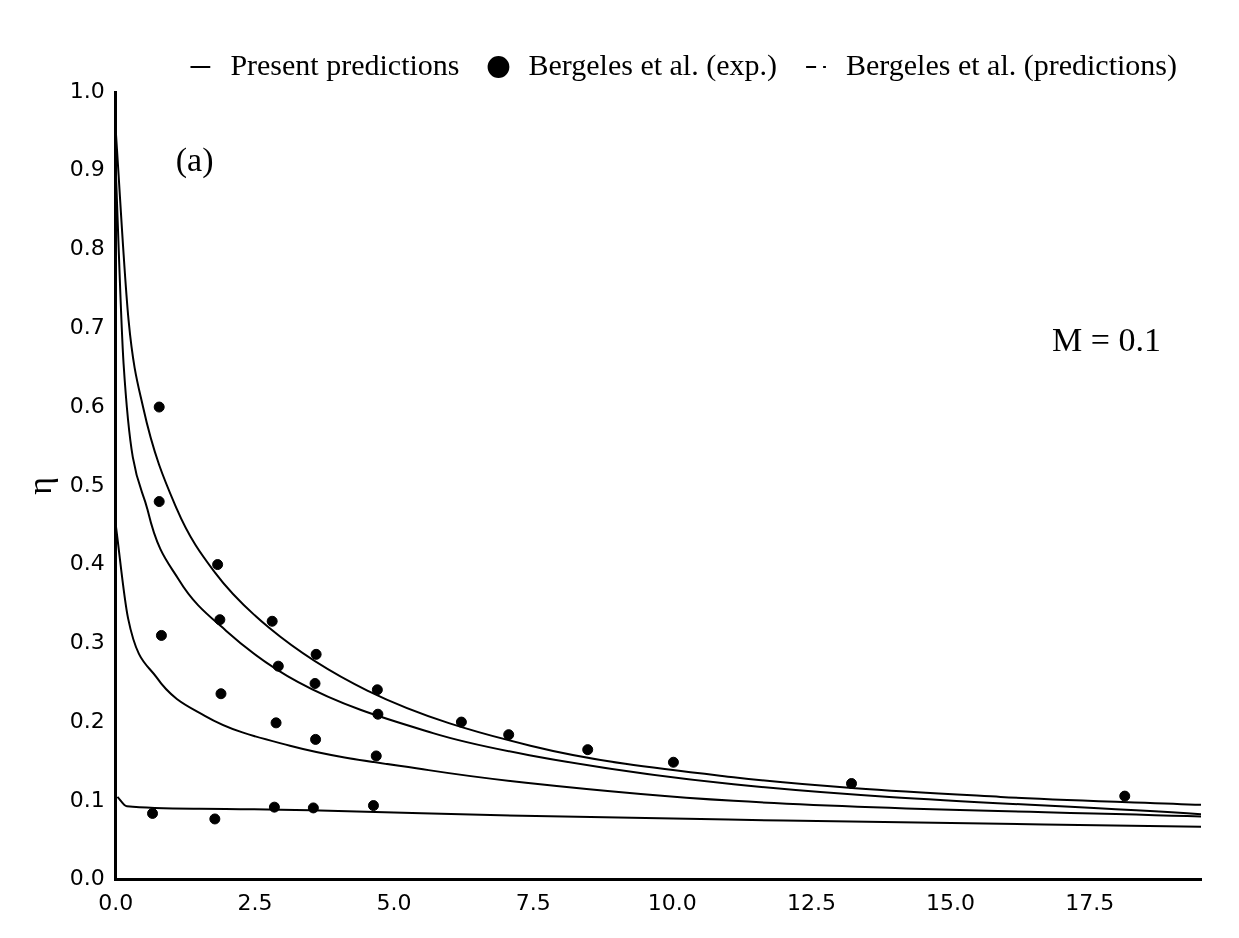 The height and width of the screenshot is (938, 1239). What do you see at coordinates (87, 169) in the screenshot?
I see `y-tick-label: 0.9` at bounding box center [87, 169].